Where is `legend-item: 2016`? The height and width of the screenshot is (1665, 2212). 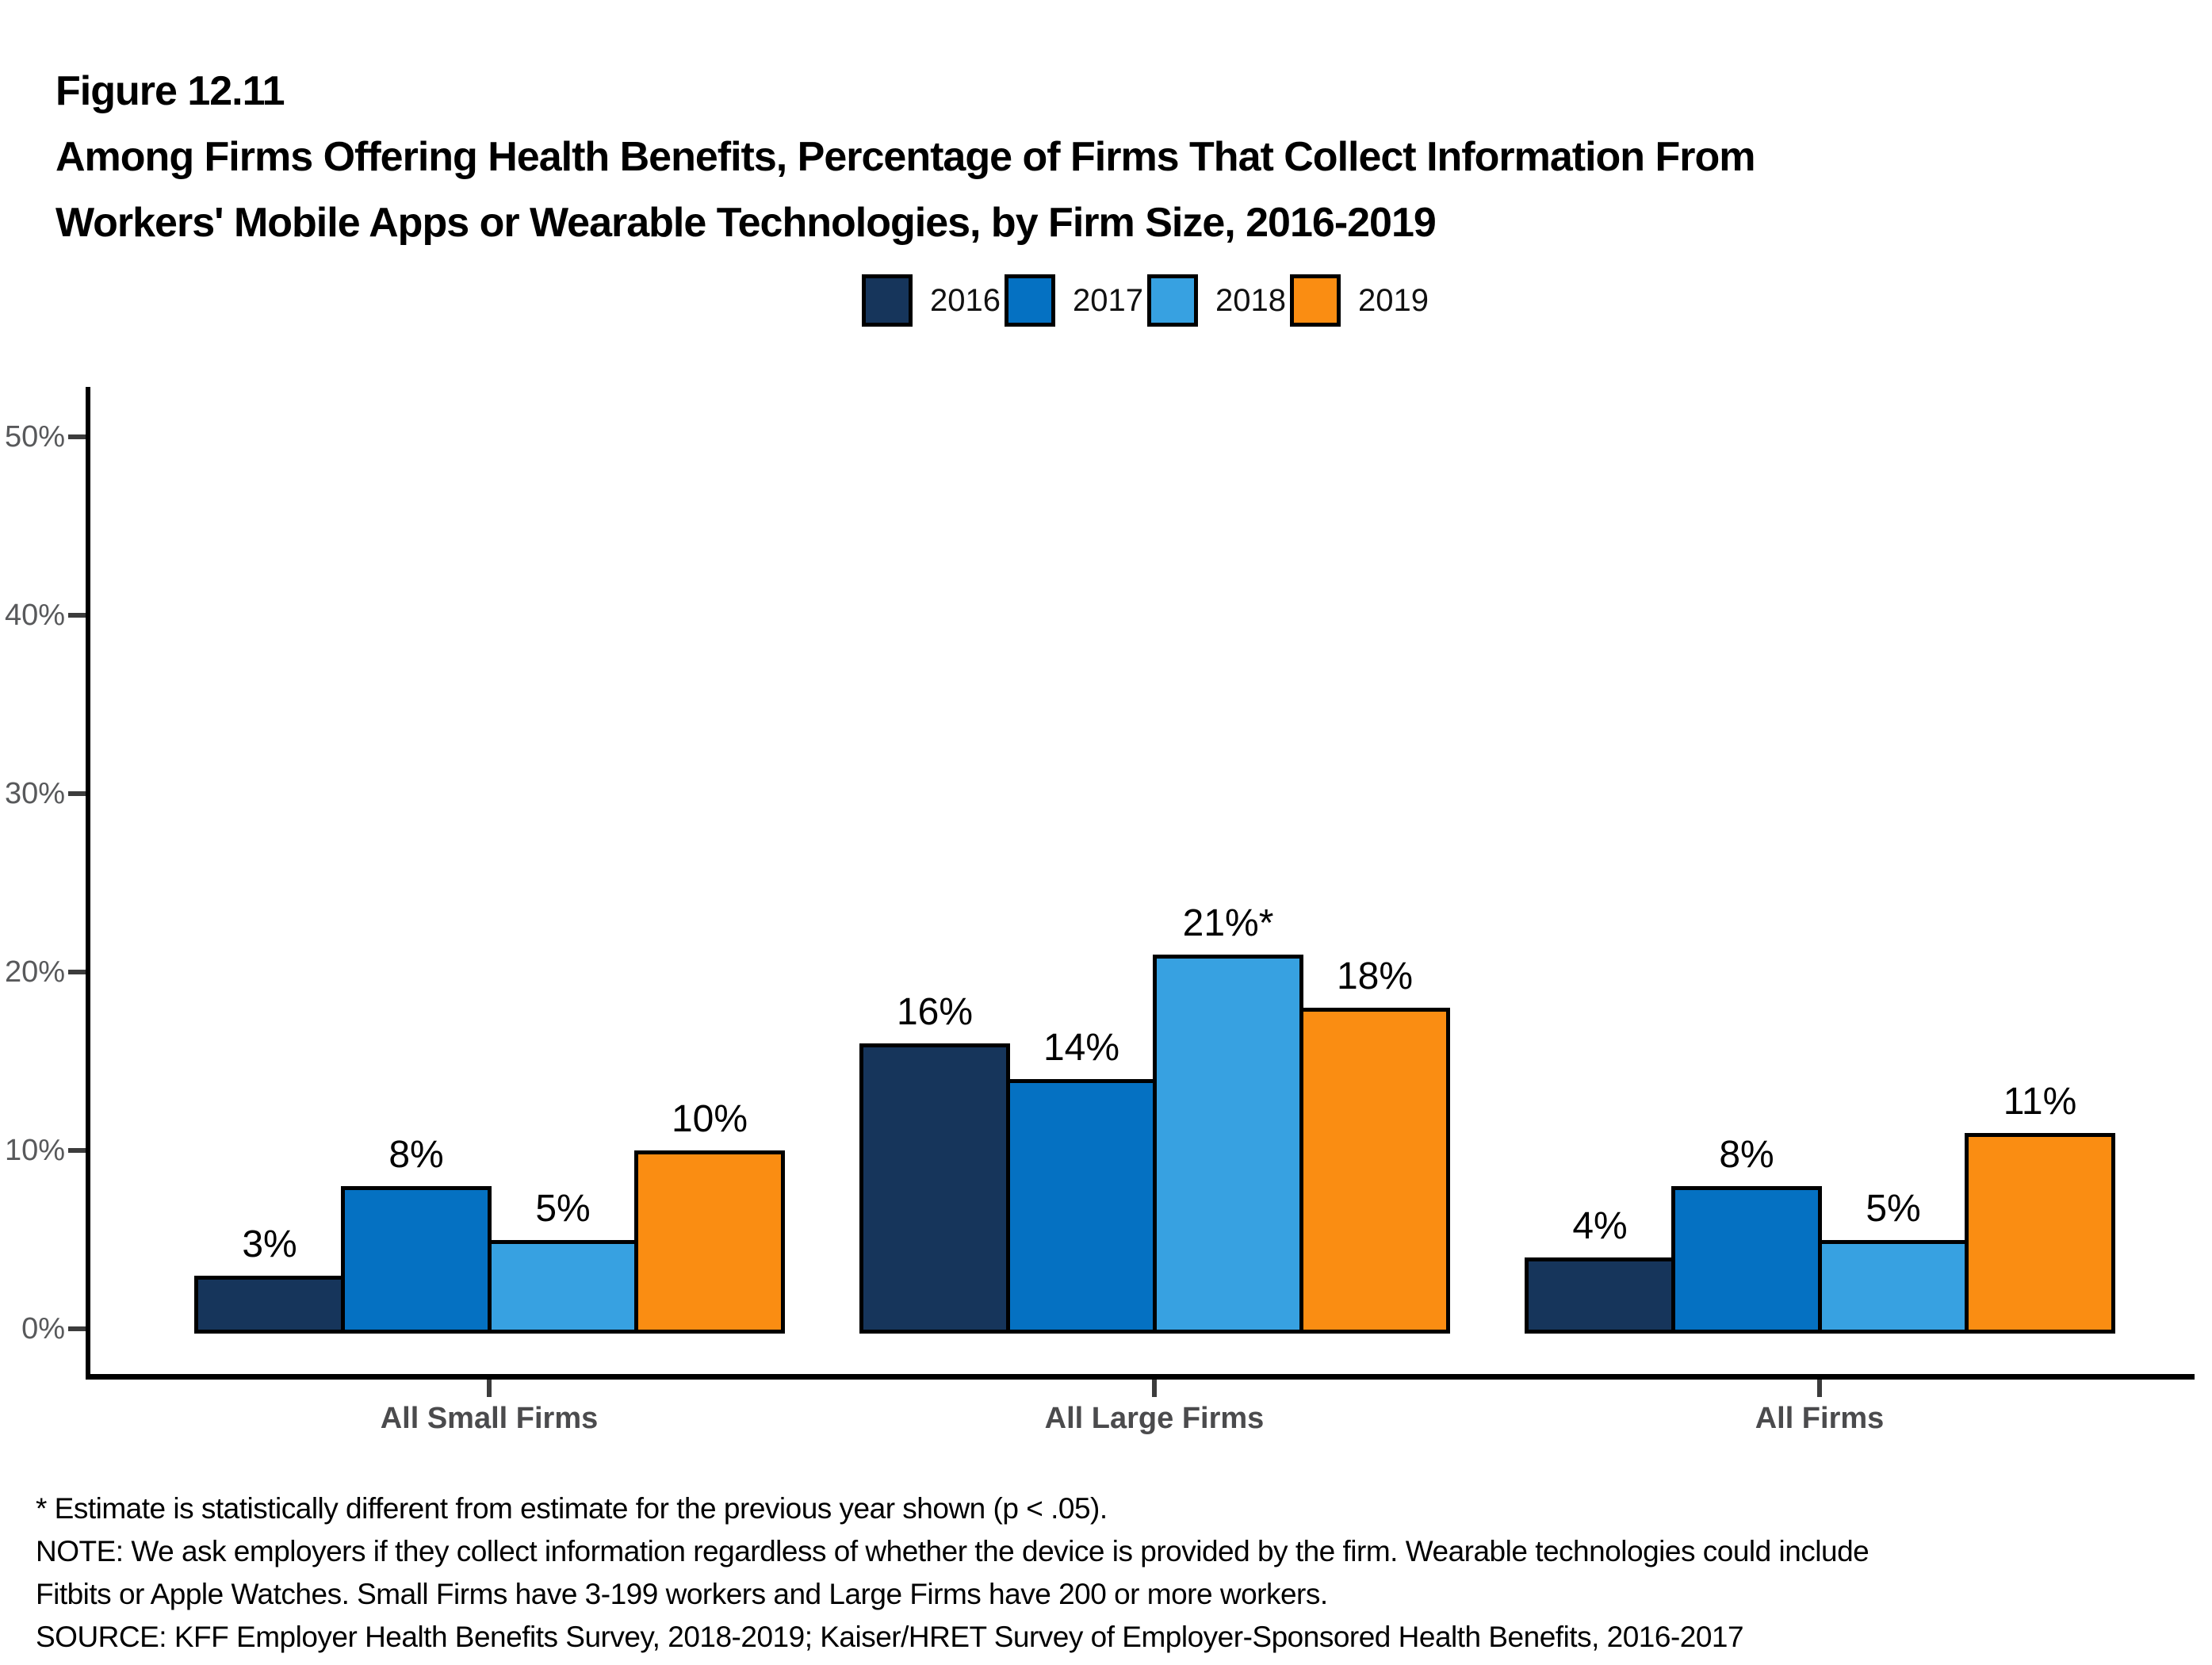 legend-item: 2016 is located at coordinates (932, 300).